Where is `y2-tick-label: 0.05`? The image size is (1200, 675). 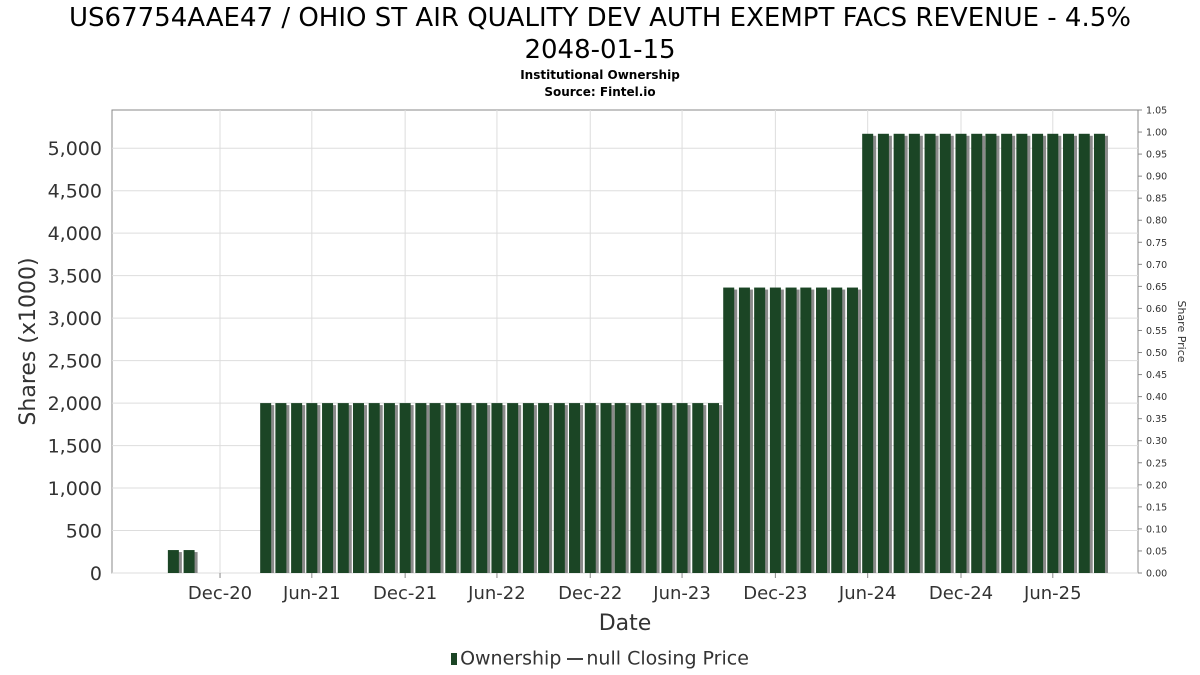
y2-tick-label: 0.05 is located at coordinates (1156, 551).